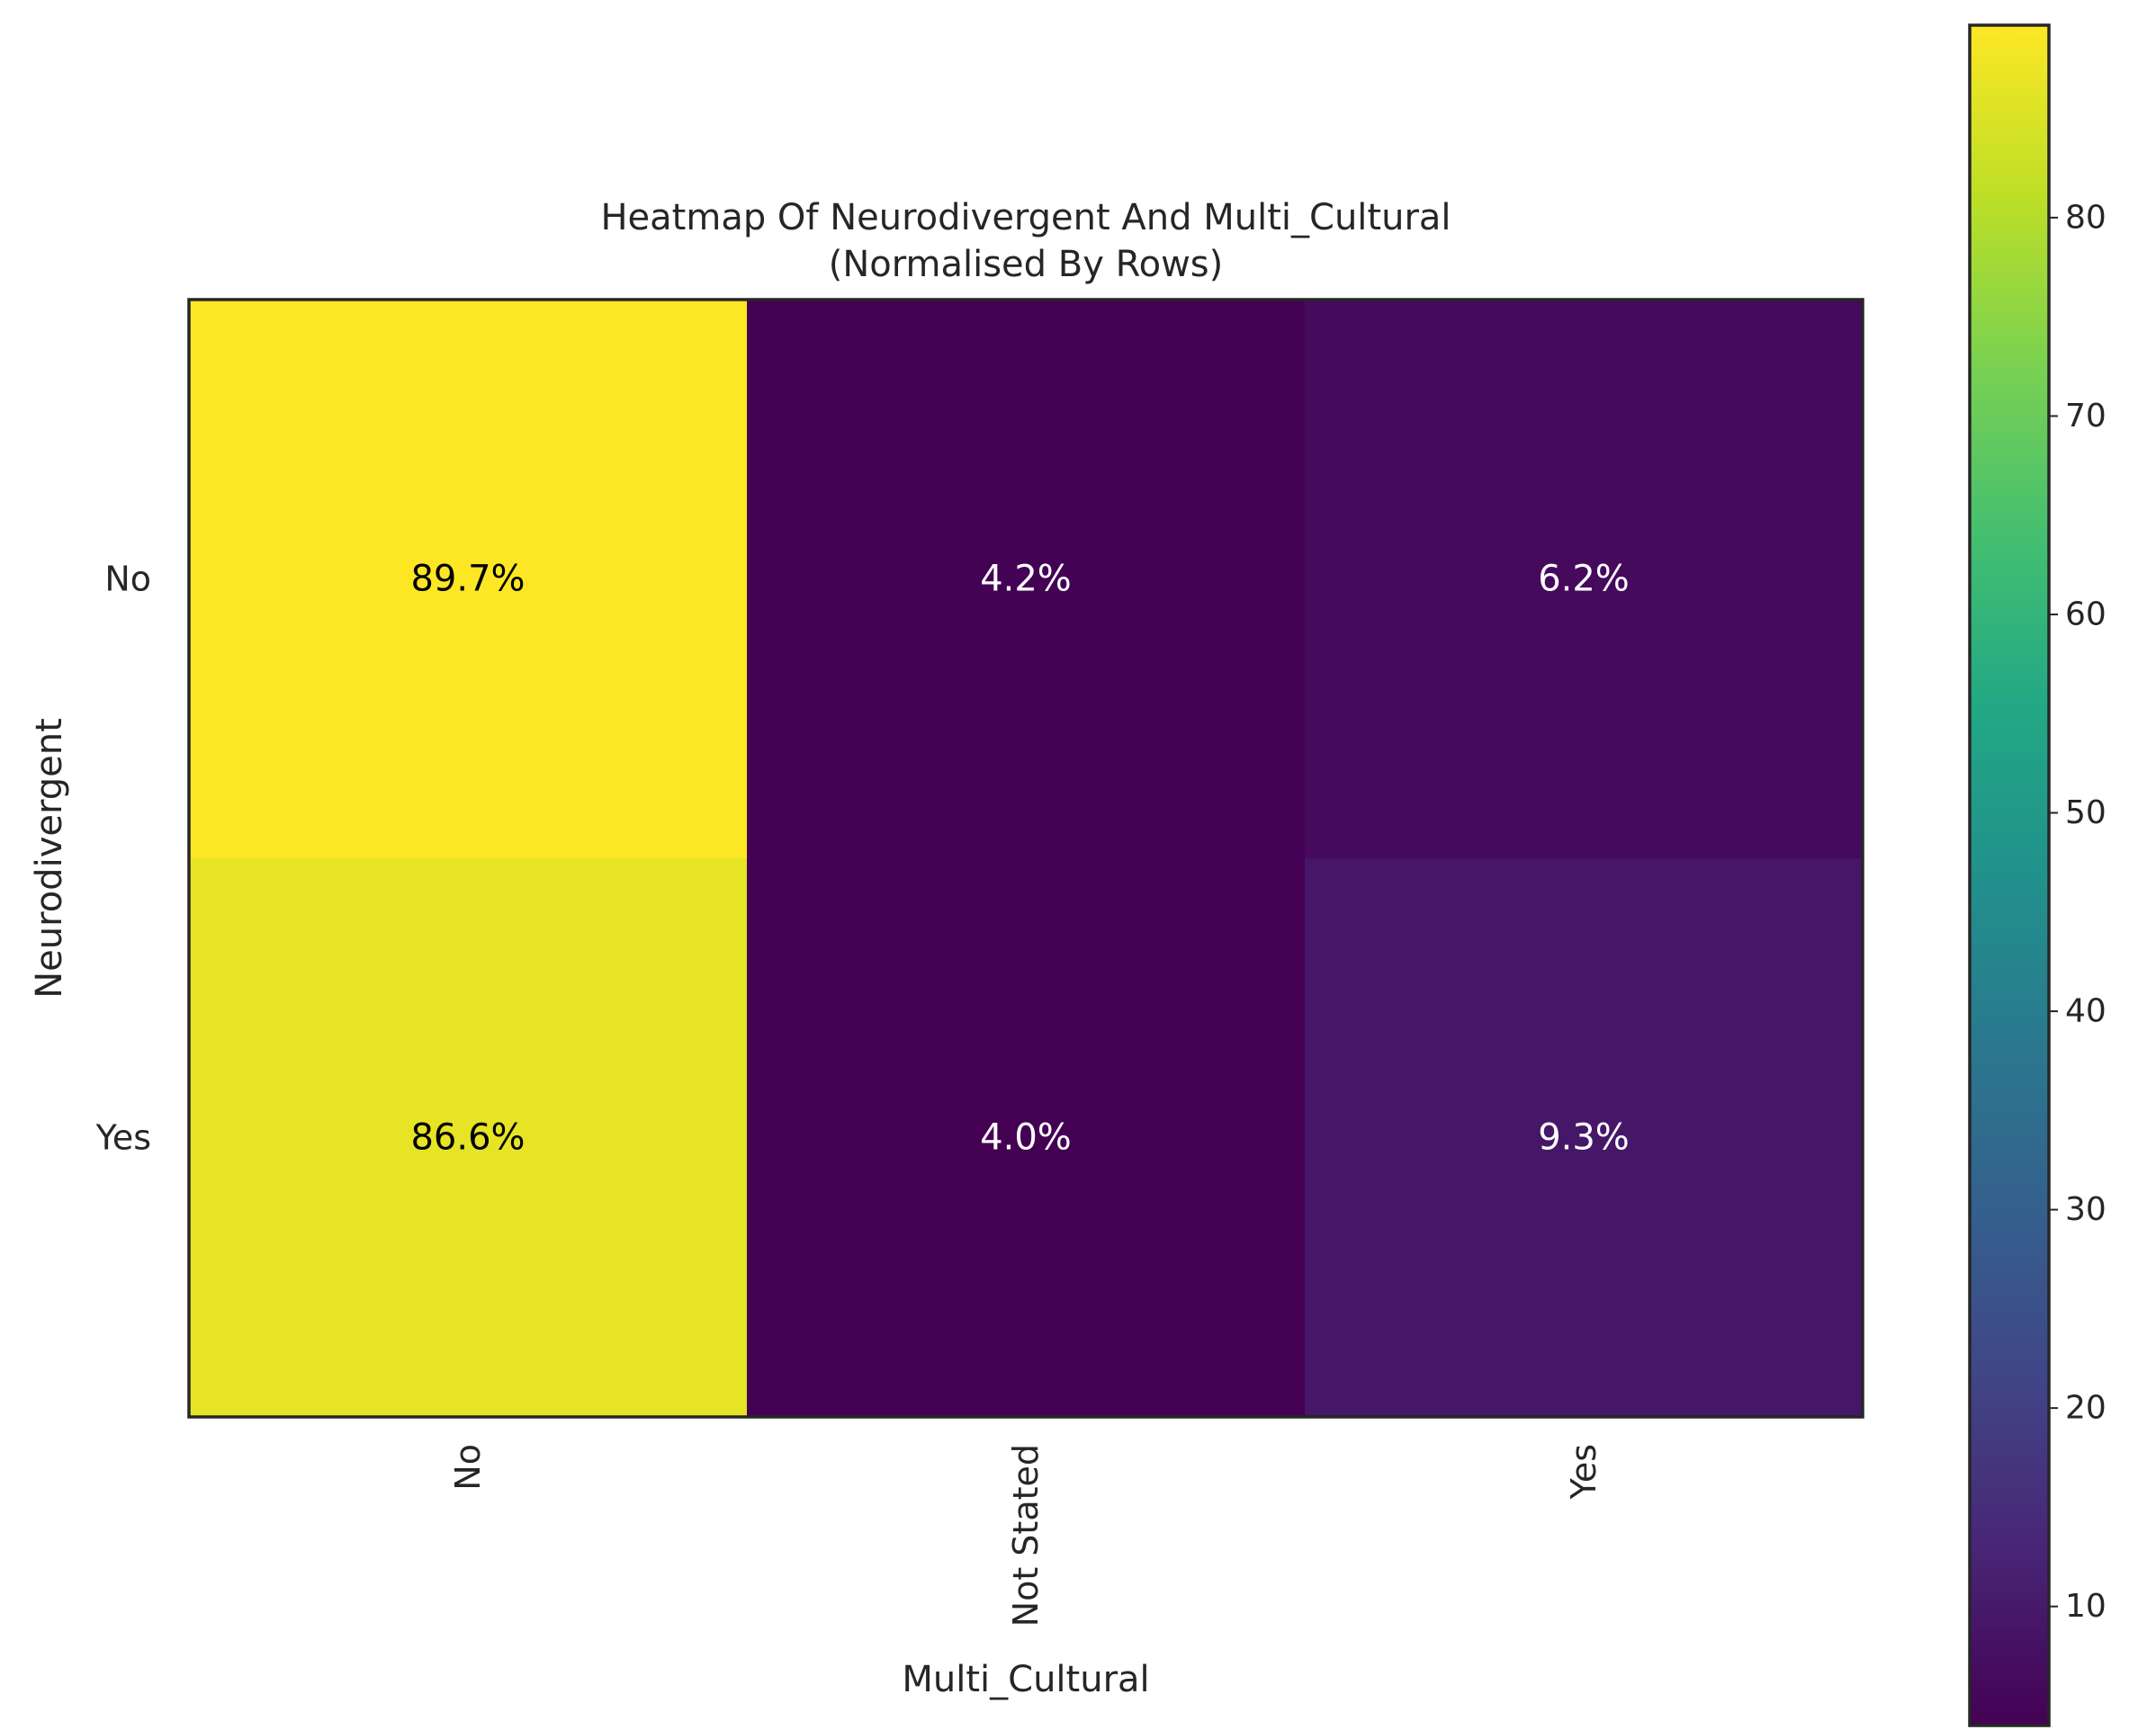  What do you see at coordinates (123, 1138) in the screenshot?
I see `y-tick-label: Yes` at bounding box center [123, 1138].